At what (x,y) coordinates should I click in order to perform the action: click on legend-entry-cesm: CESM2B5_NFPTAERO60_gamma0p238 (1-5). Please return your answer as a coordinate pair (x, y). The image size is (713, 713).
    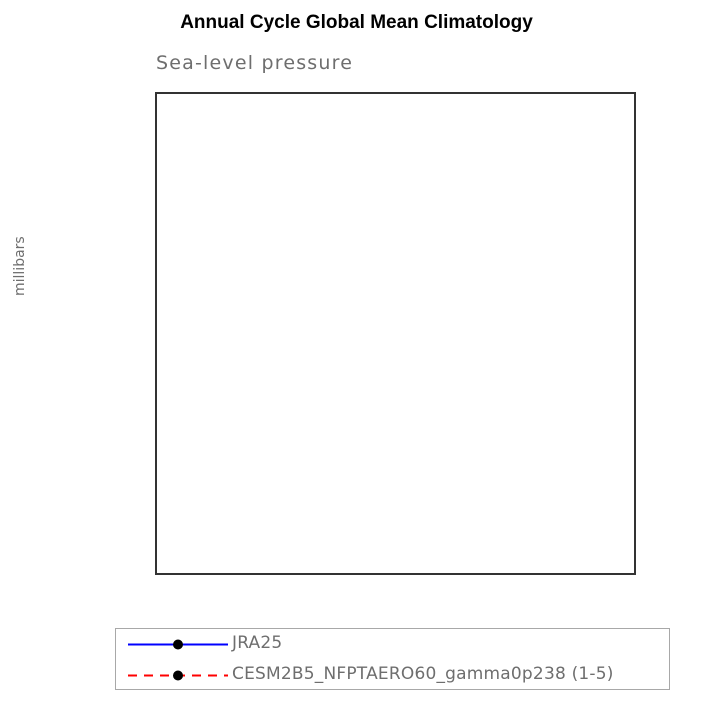
    Looking at the image, I should click on (392, 675).